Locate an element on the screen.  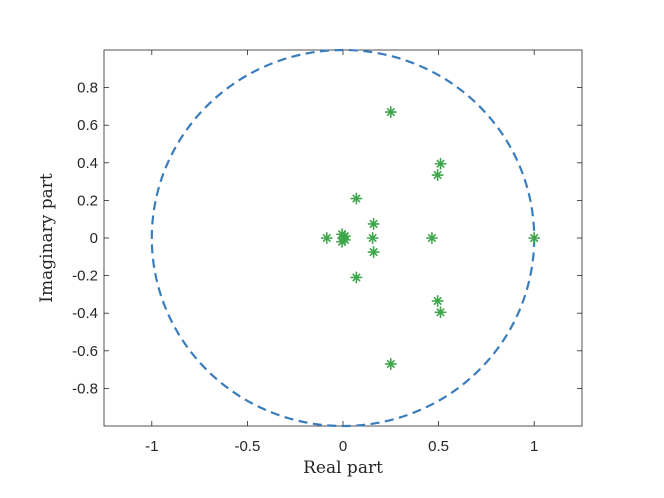
y-tick-label: 0.4 is located at coordinates (87, 163).